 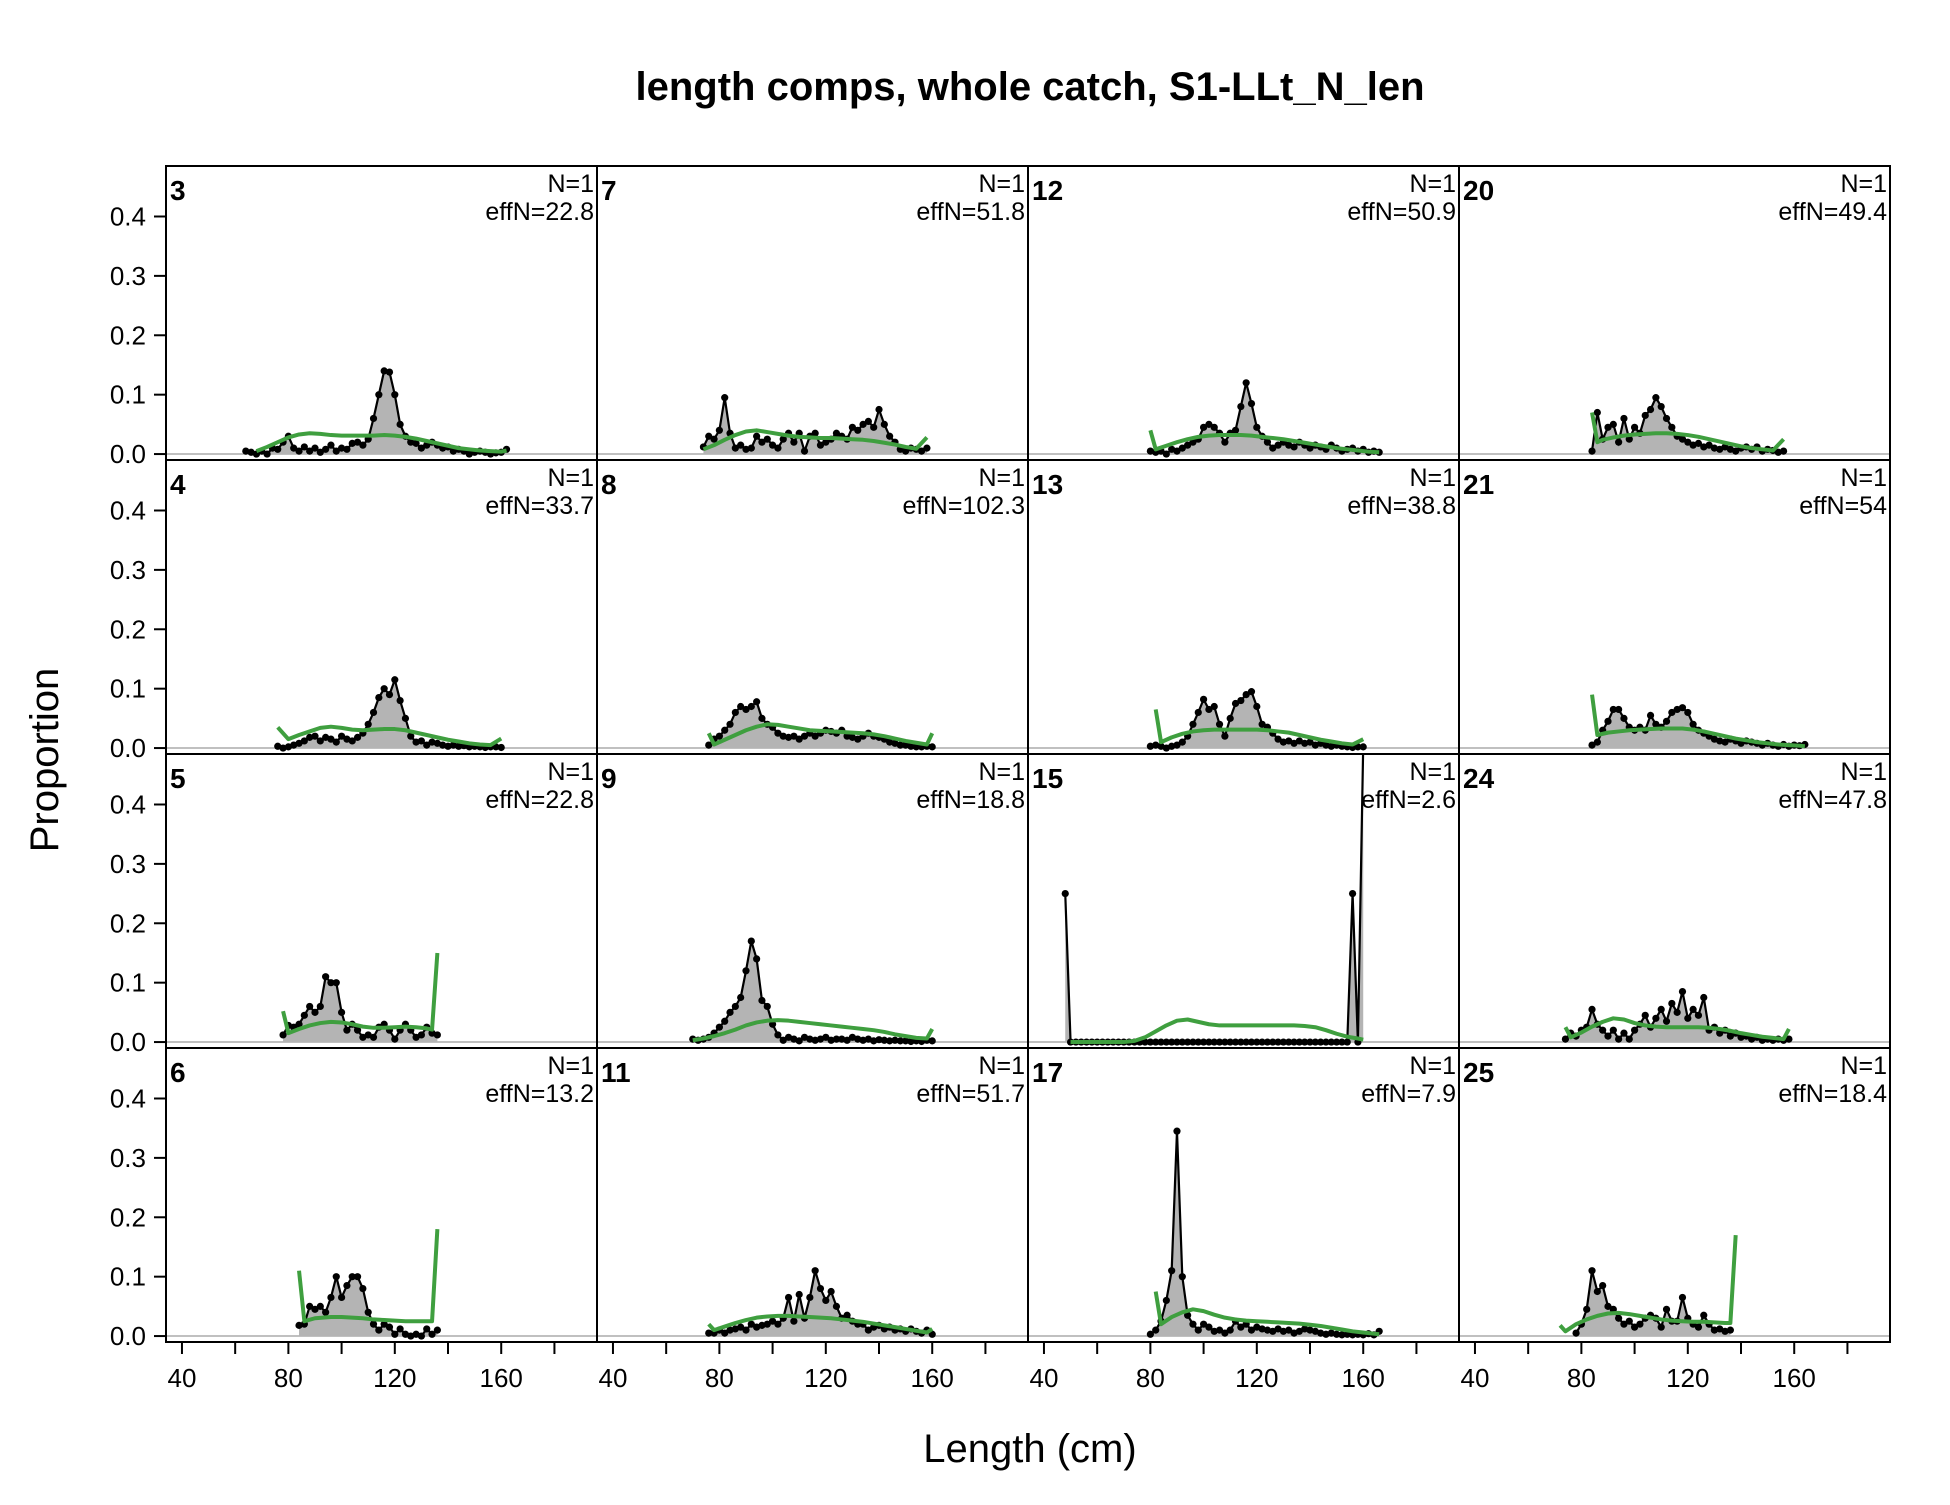 I want to click on y-tick-label: 0.0, so click(x=128, y=454).